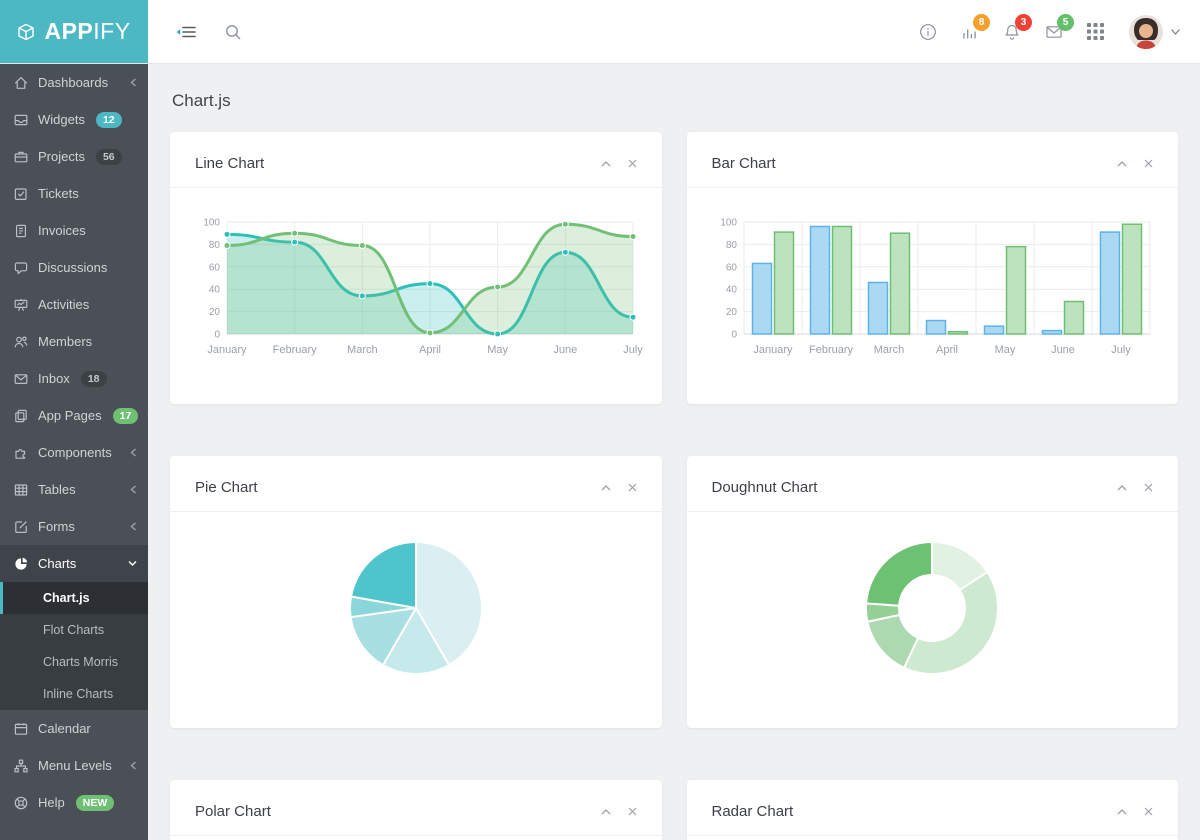 This screenshot has height=840, width=1200. I want to click on submenu-item-flot-charts: Flot Charts, so click(74, 630).